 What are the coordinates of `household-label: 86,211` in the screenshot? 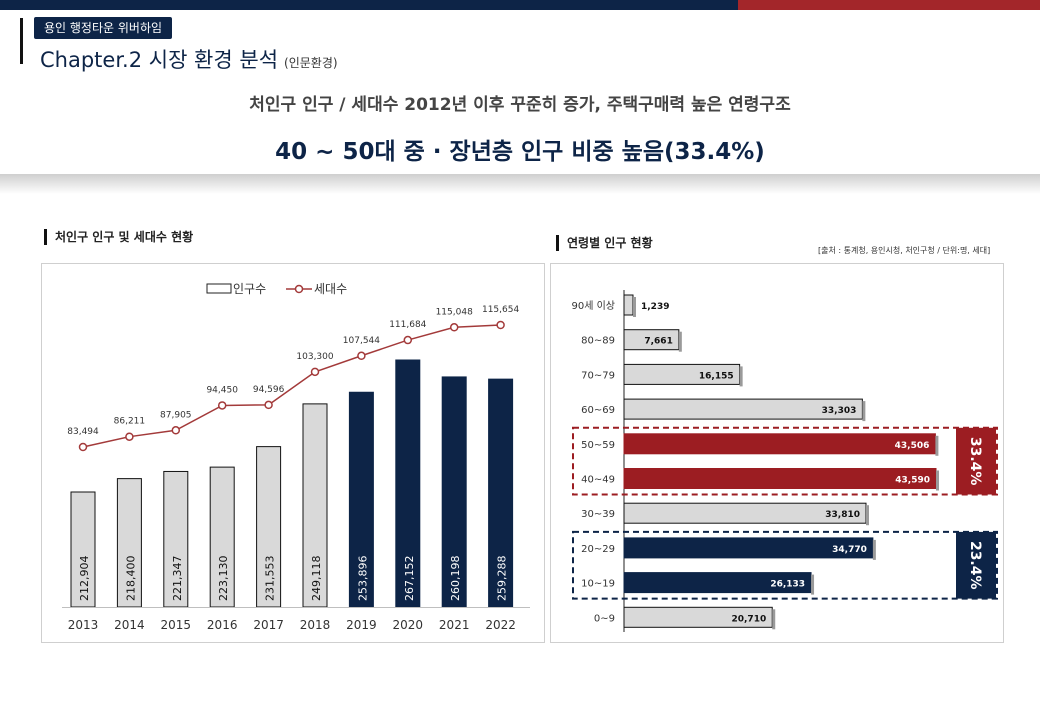 It's located at (129, 422).